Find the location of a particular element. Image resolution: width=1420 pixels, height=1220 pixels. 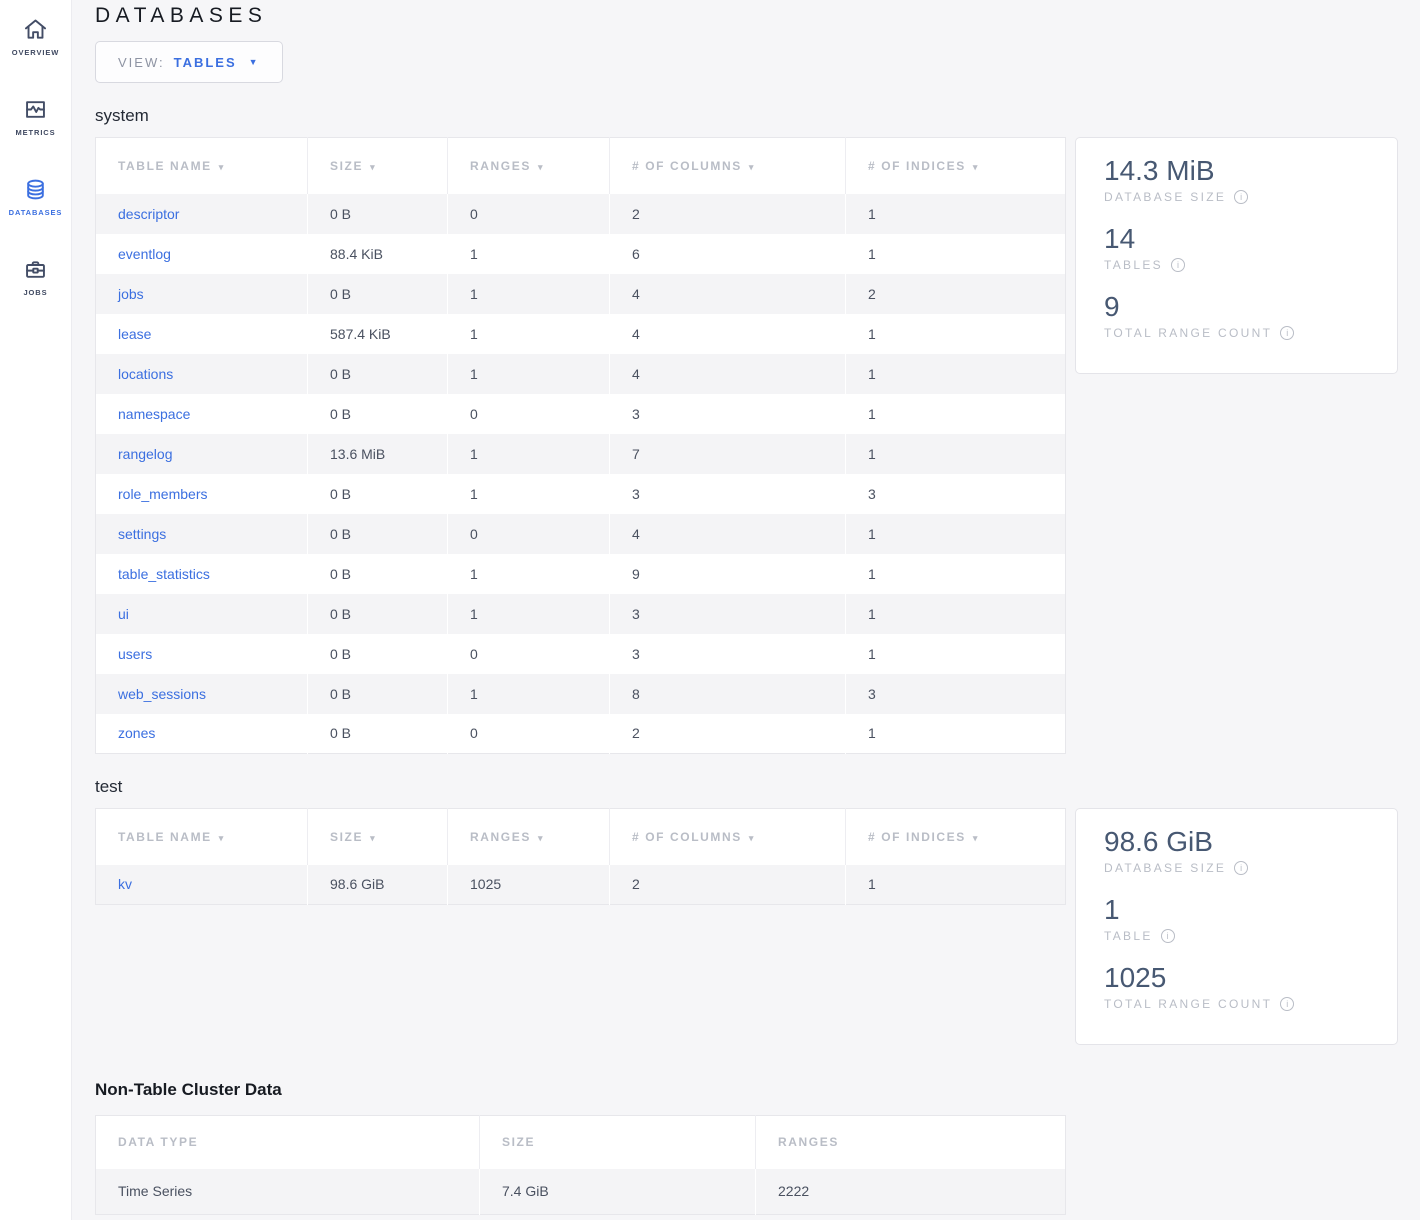

table-name-link: lease is located at coordinates (135, 333).